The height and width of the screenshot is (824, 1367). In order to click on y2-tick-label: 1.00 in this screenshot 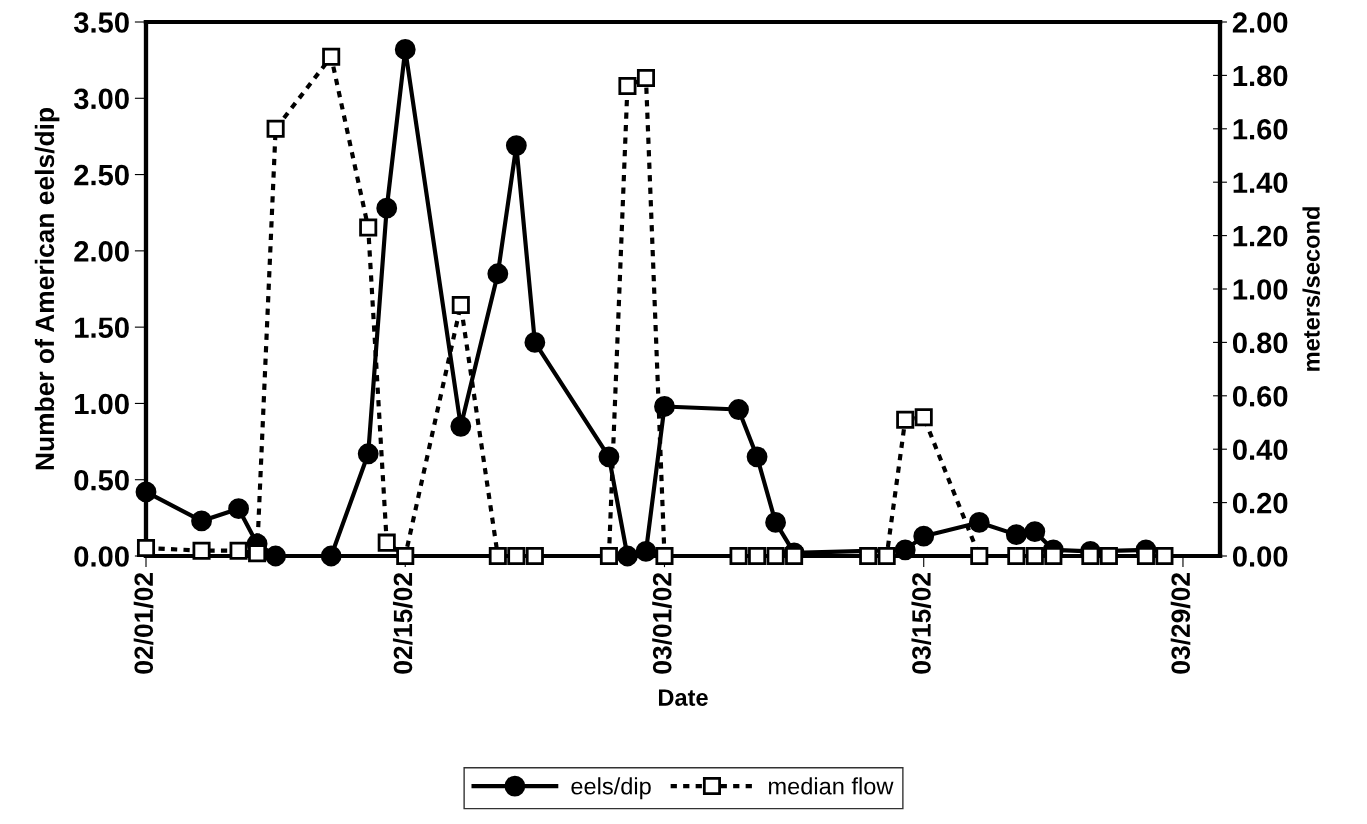, I will do `click(1260, 289)`.